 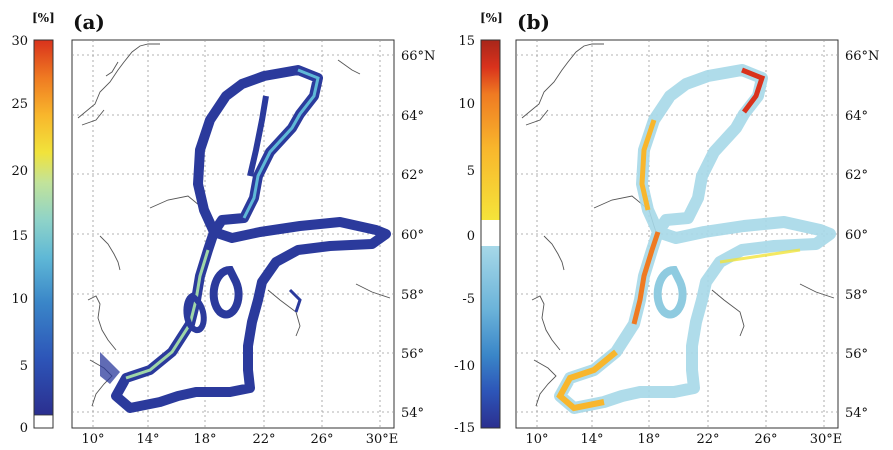 What do you see at coordinates (147, 439) in the screenshot?
I see `lon-label-a: 14°` at bounding box center [147, 439].